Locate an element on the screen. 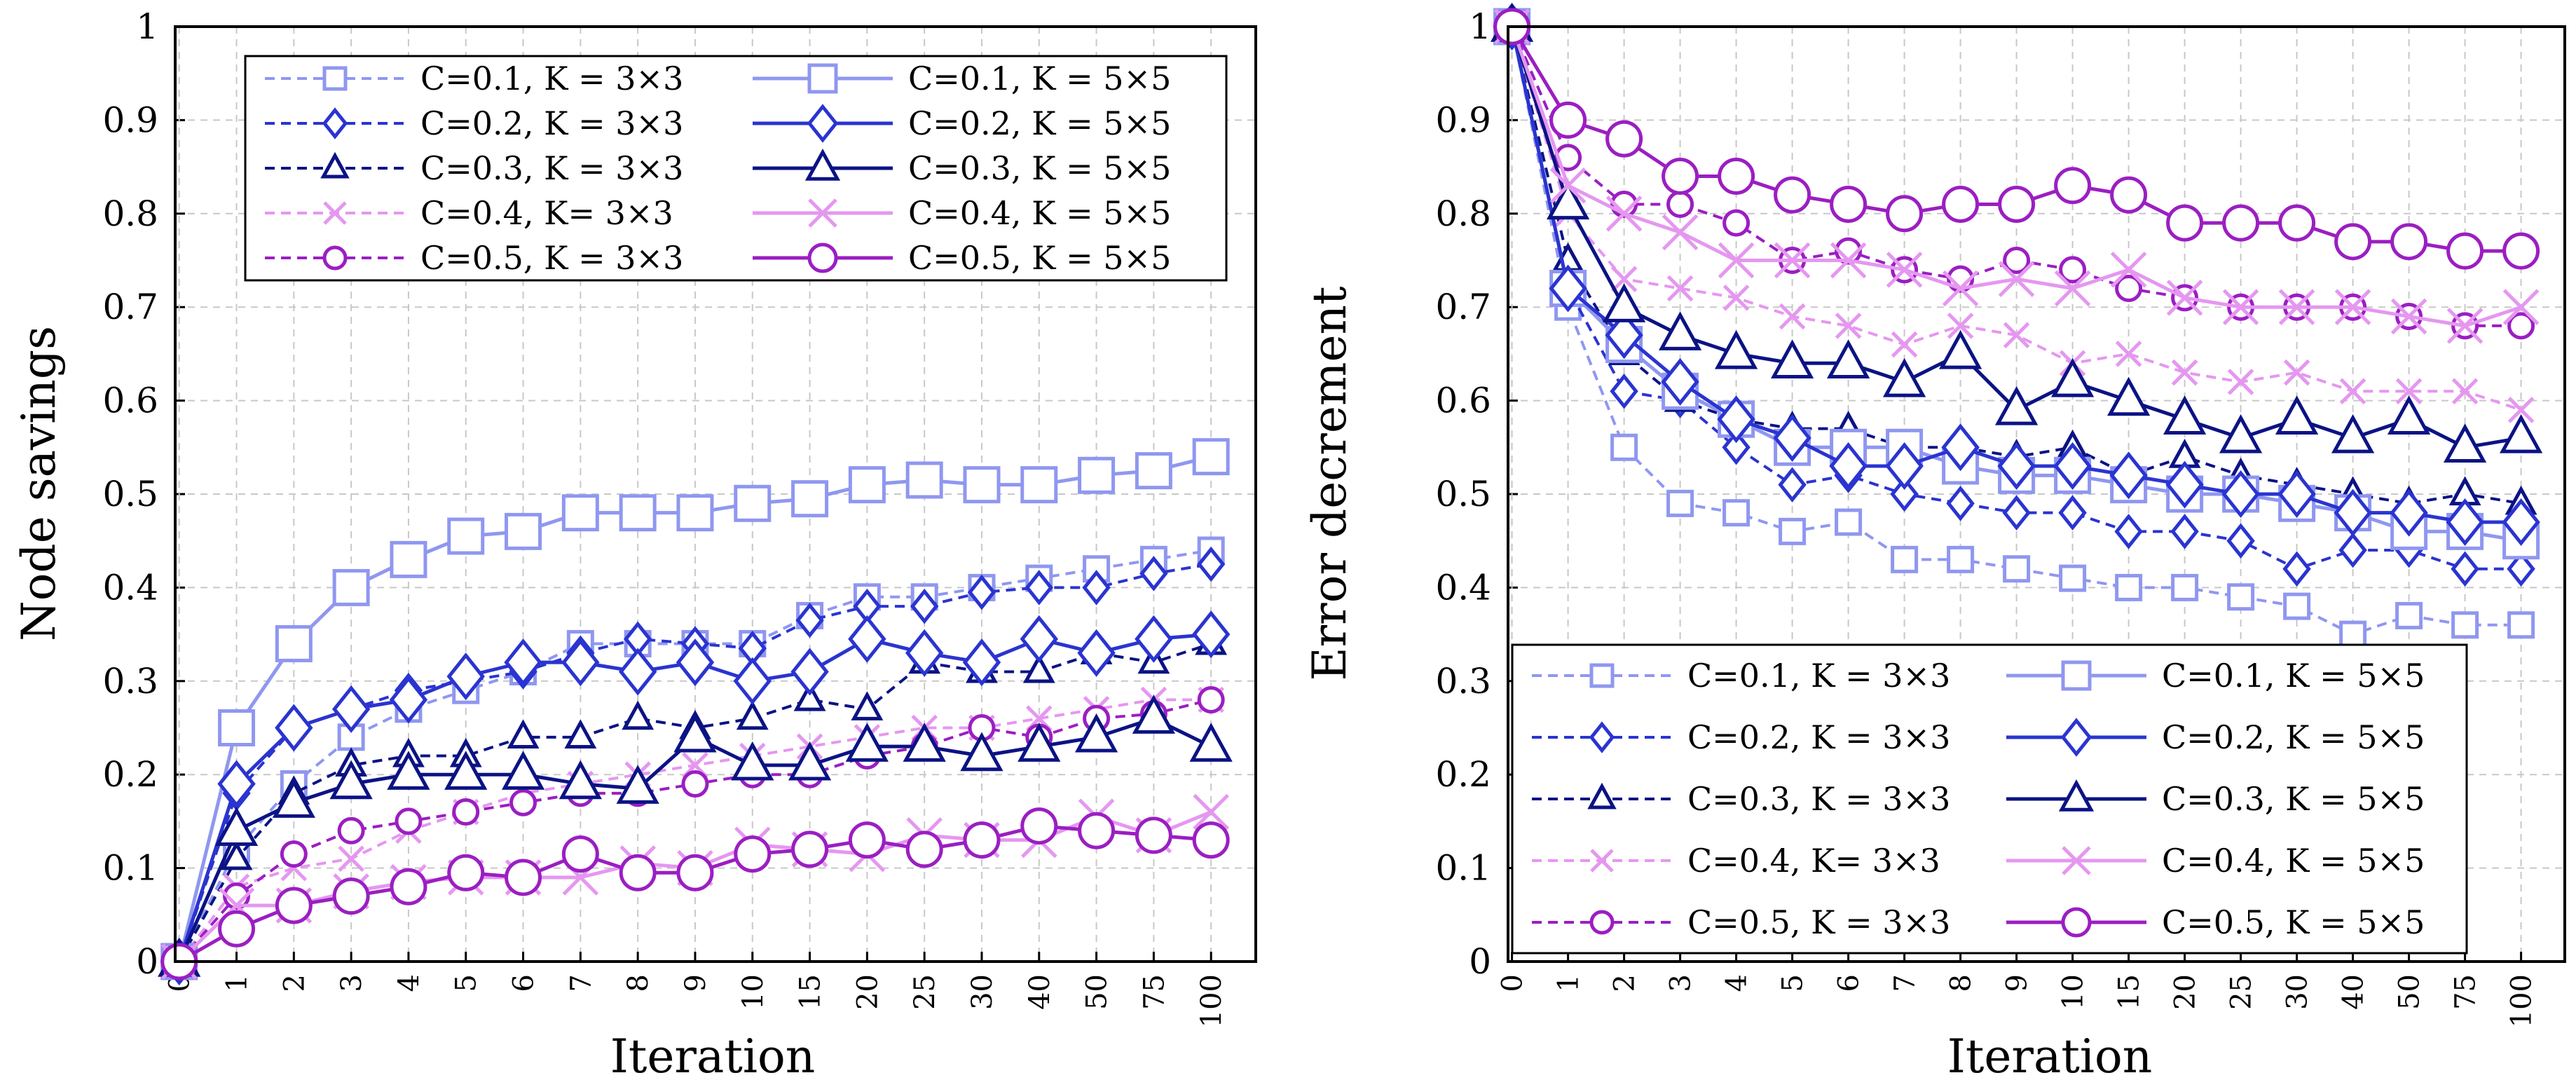  error-decrement-legend-entry: C=0.5, K = 3×3 is located at coordinates (1819, 922).